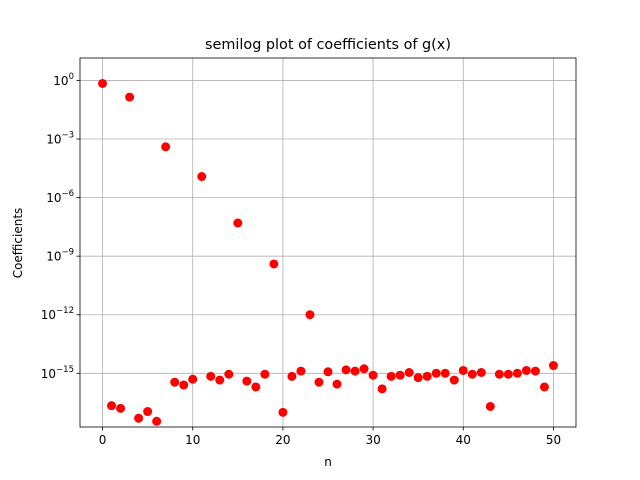  I want to click on x-axis-label: n, so click(328, 462).